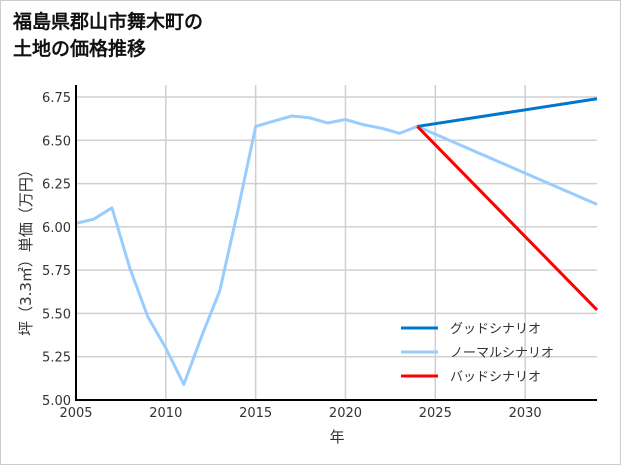 Image resolution: width=621 pixels, height=465 pixels. What do you see at coordinates (56, 401) in the screenshot?
I see `y-tick-label: 5.00` at bounding box center [56, 401].